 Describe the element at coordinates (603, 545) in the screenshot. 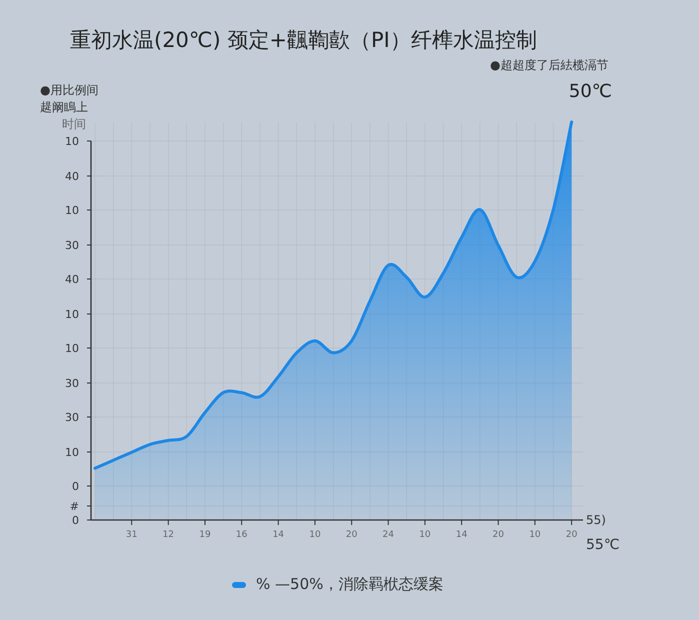

I see `x-axis-title: 55℃` at that location.